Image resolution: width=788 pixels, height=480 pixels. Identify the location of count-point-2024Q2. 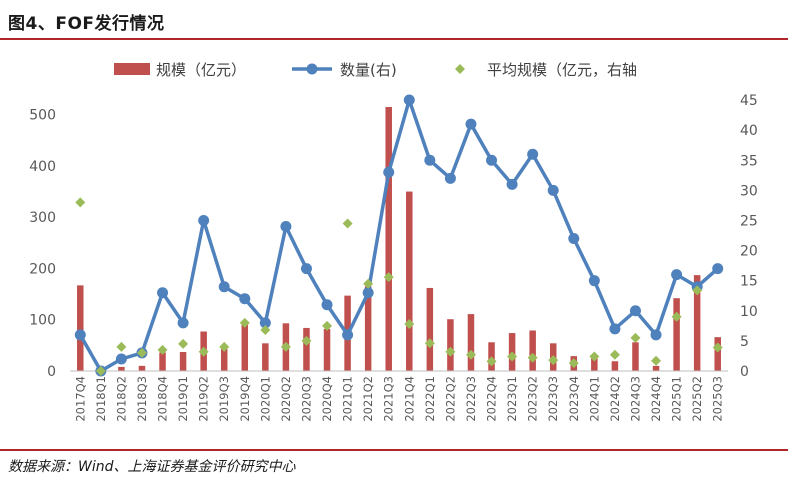
(615, 329).